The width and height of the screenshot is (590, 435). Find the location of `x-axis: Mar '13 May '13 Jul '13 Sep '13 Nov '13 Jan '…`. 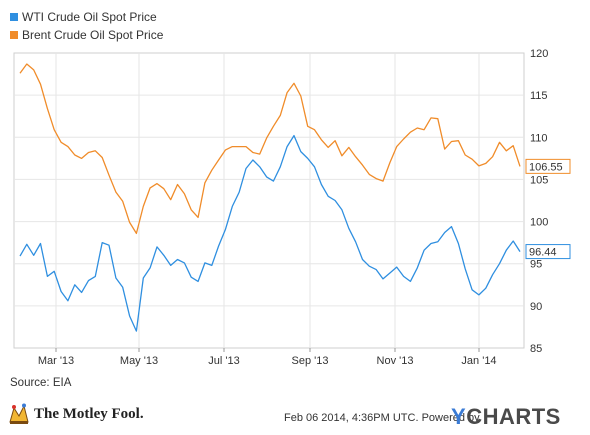

x-axis: Mar '13 May '13 Jul '13 Sep '13 Nov '13 Jan '… is located at coordinates (267, 357).